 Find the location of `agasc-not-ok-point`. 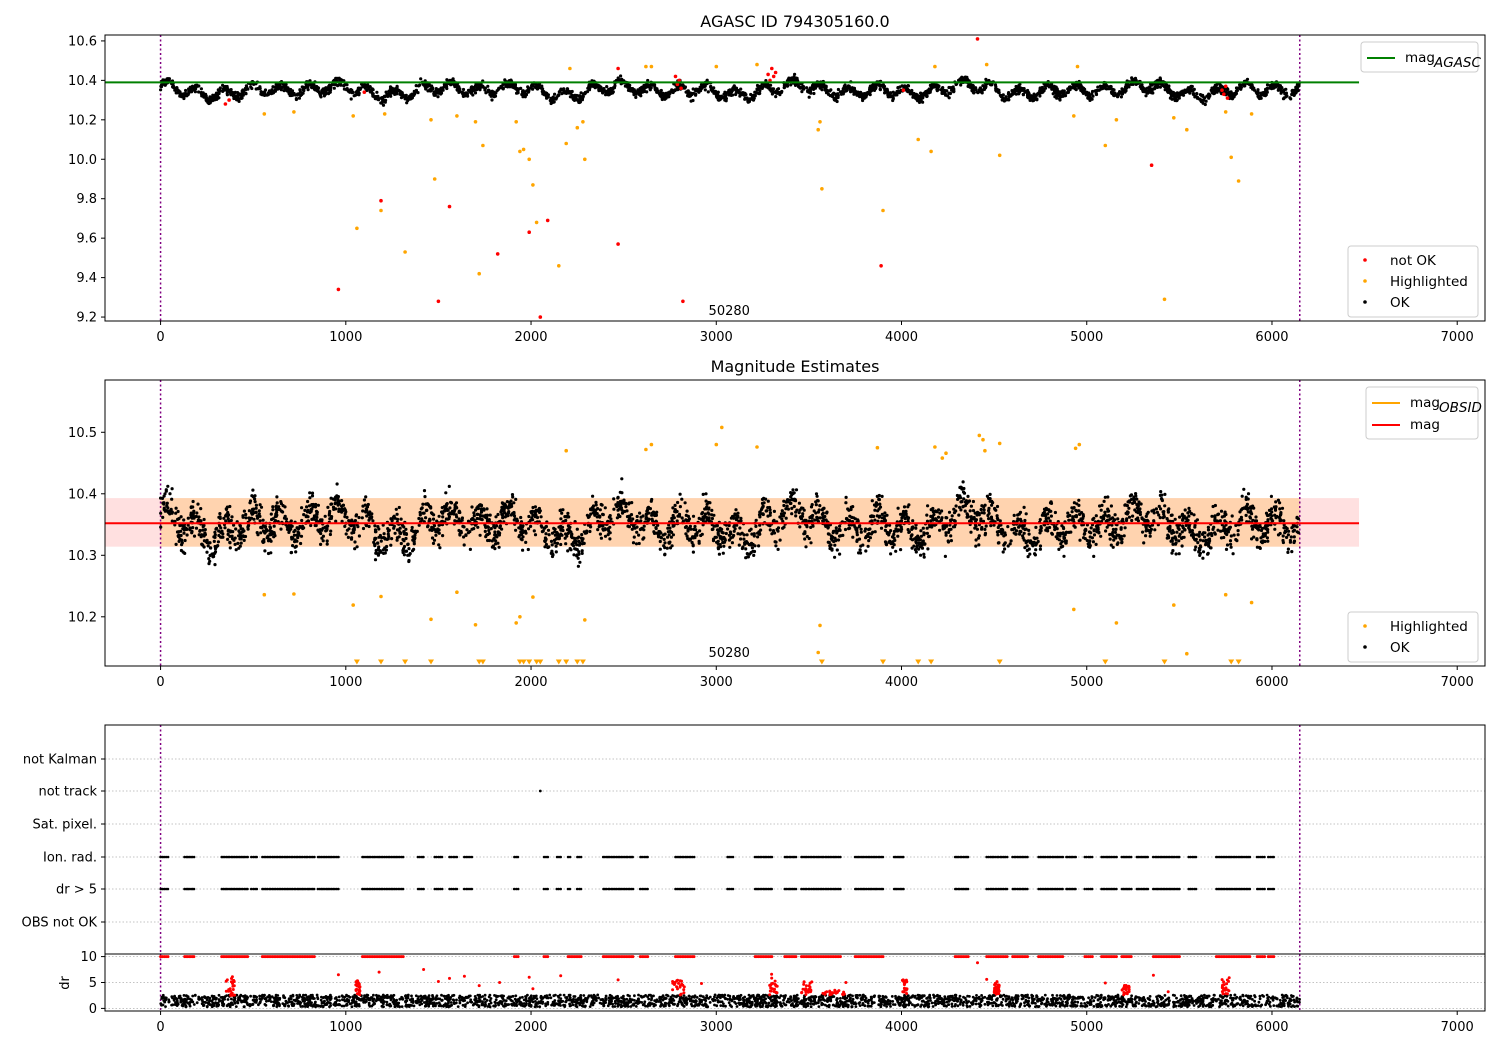

agasc-not-ok-point is located at coordinates (768, 74).